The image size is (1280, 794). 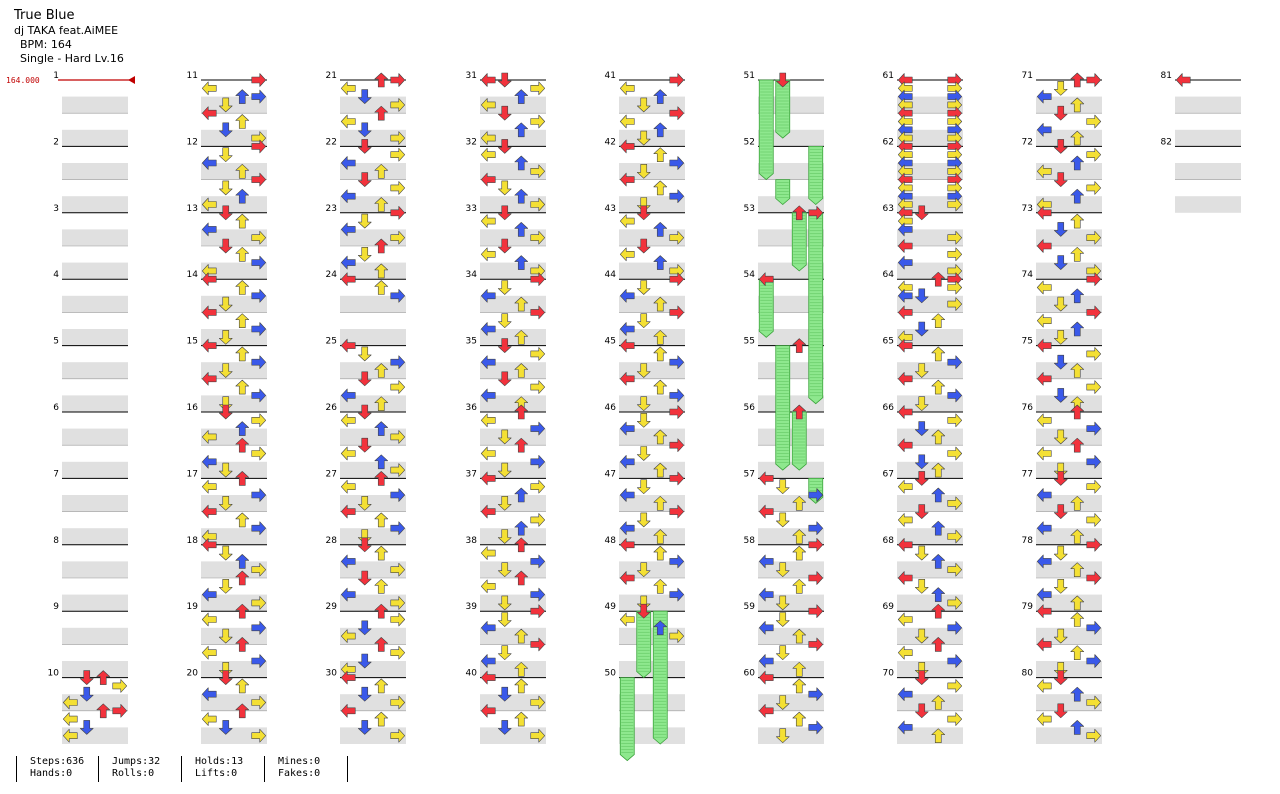 I want to click on measure-number: 33, so click(x=471, y=209).